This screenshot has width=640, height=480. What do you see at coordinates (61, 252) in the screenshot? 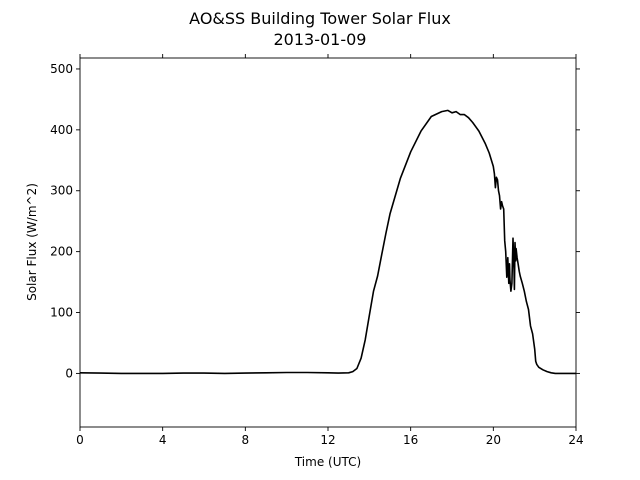
I see `y-tick-label: 200` at bounding box center [61, 252].